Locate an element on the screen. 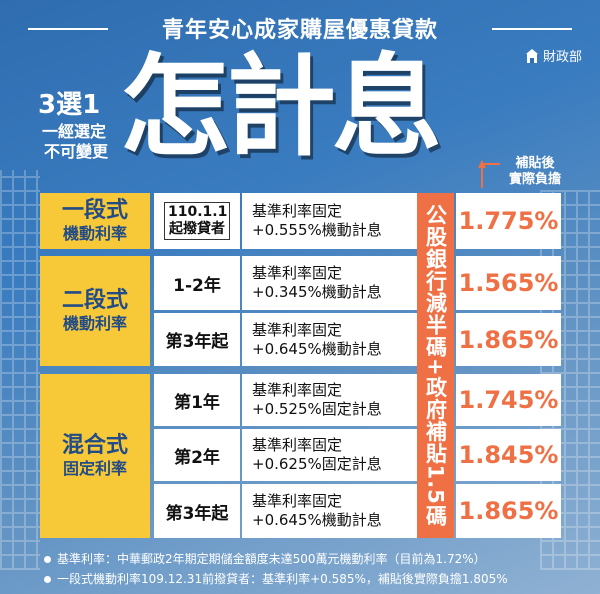 The height and width of the screenshot is (594, 600). page-title: 青年安心成家購屋優惠貸款 is located at coordinates (299, 30).